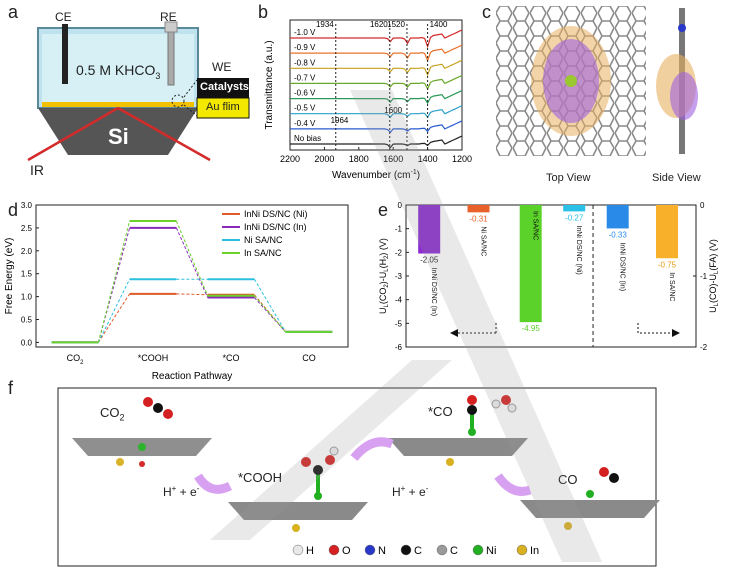  Describe the element at coordinates (440, 411) in the screenshot. I see `co-ads-label: *CO` at that location.